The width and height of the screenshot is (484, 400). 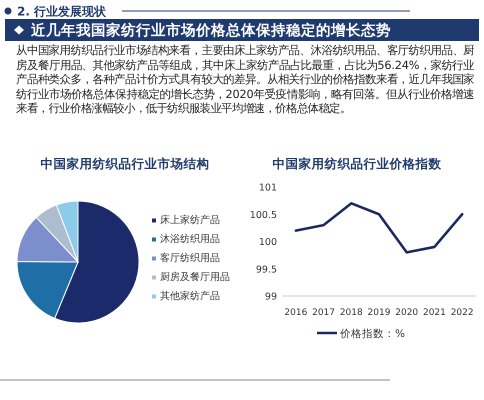 What do you see at coordinates (263, 215) in the screenshot?
I see `y-tick-label: 100.5` at bounding box center [263, 215].